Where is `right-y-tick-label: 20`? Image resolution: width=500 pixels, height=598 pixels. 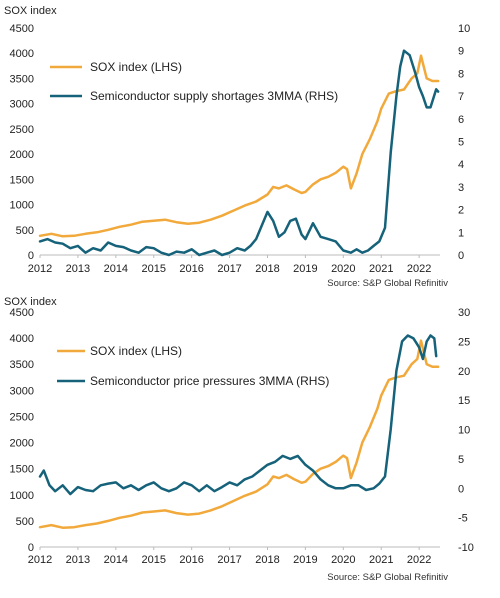 right-y-tick-label: 20 is located at coordinates (464, 372).